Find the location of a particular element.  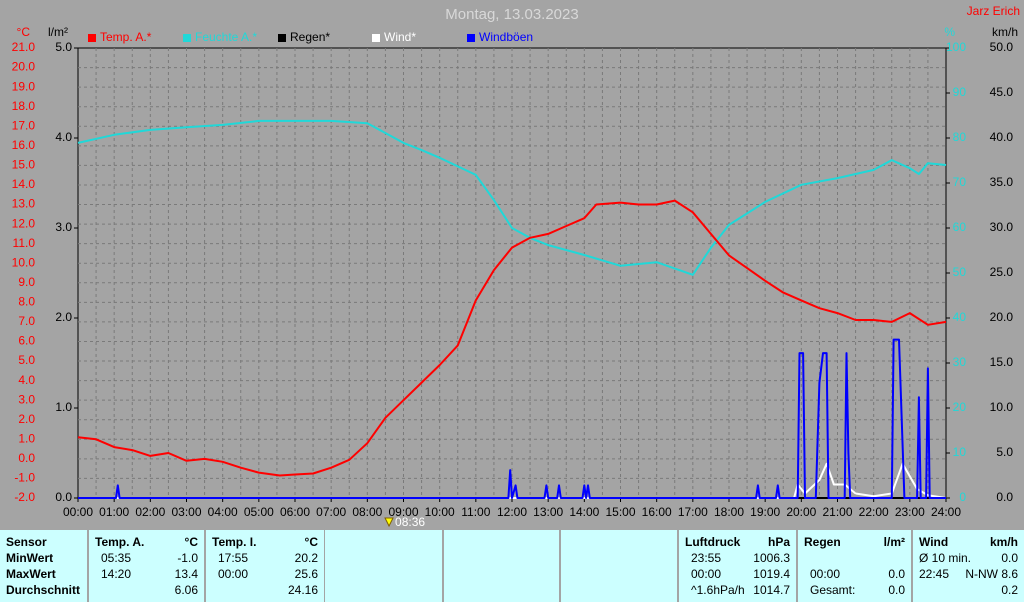

y-tick-label: 21.0 is located at coordinates (24, 47).